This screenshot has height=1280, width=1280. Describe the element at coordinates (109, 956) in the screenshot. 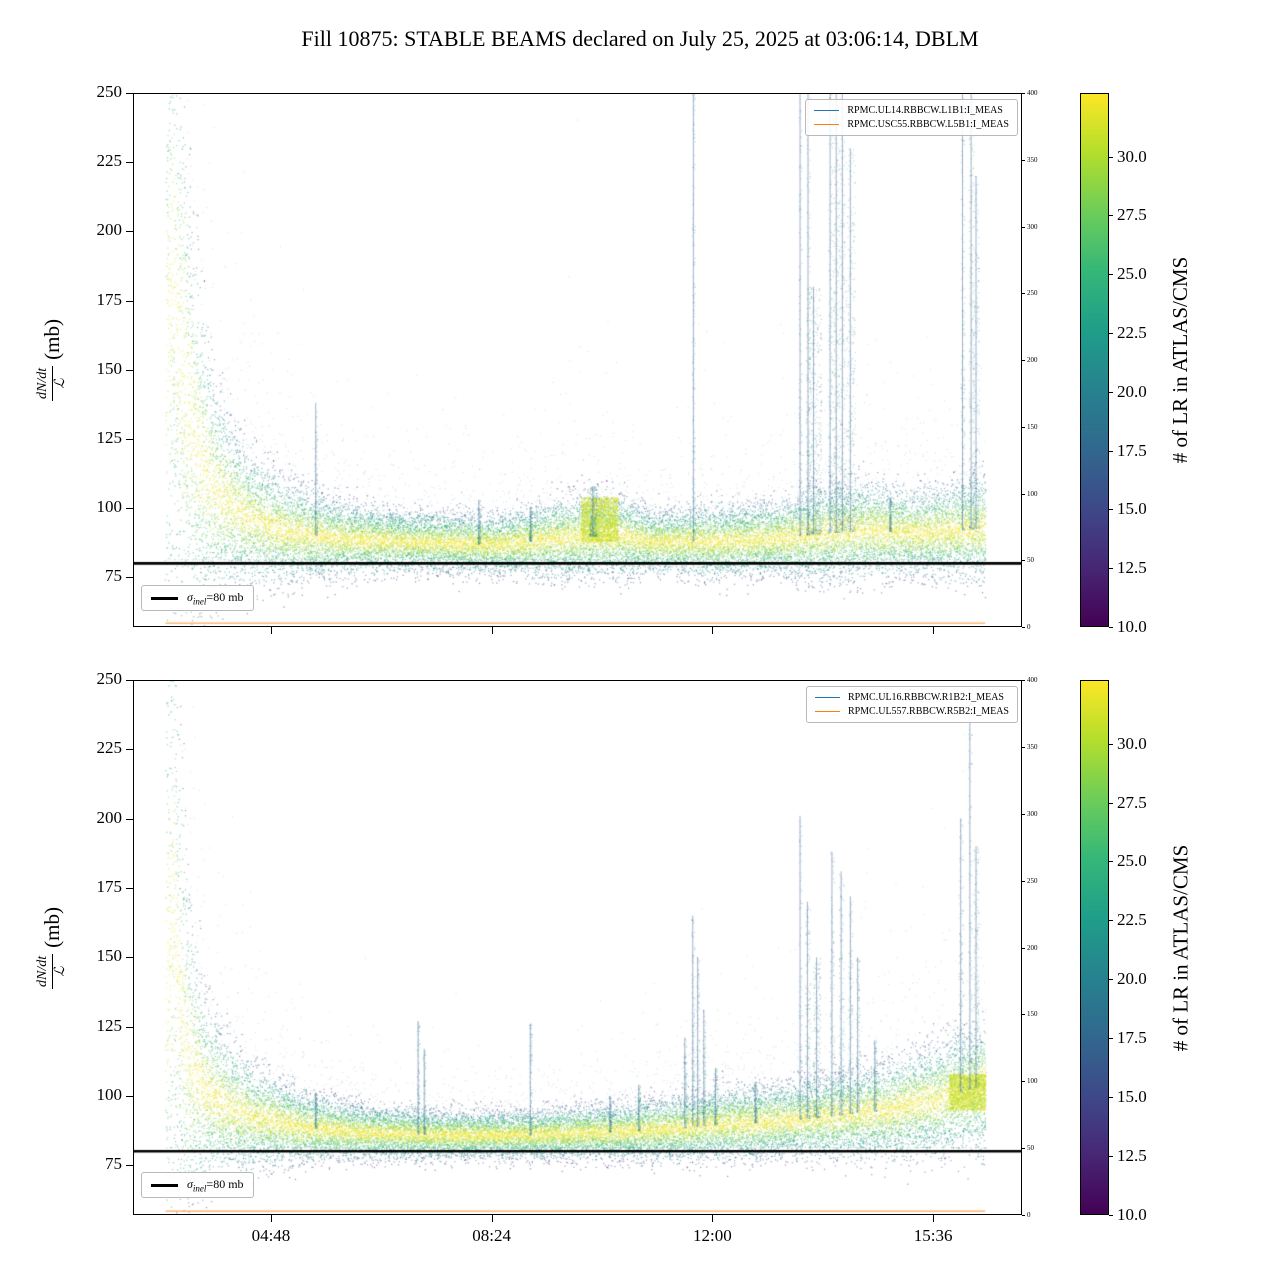

I see `y-tick-label: 150` at that location.